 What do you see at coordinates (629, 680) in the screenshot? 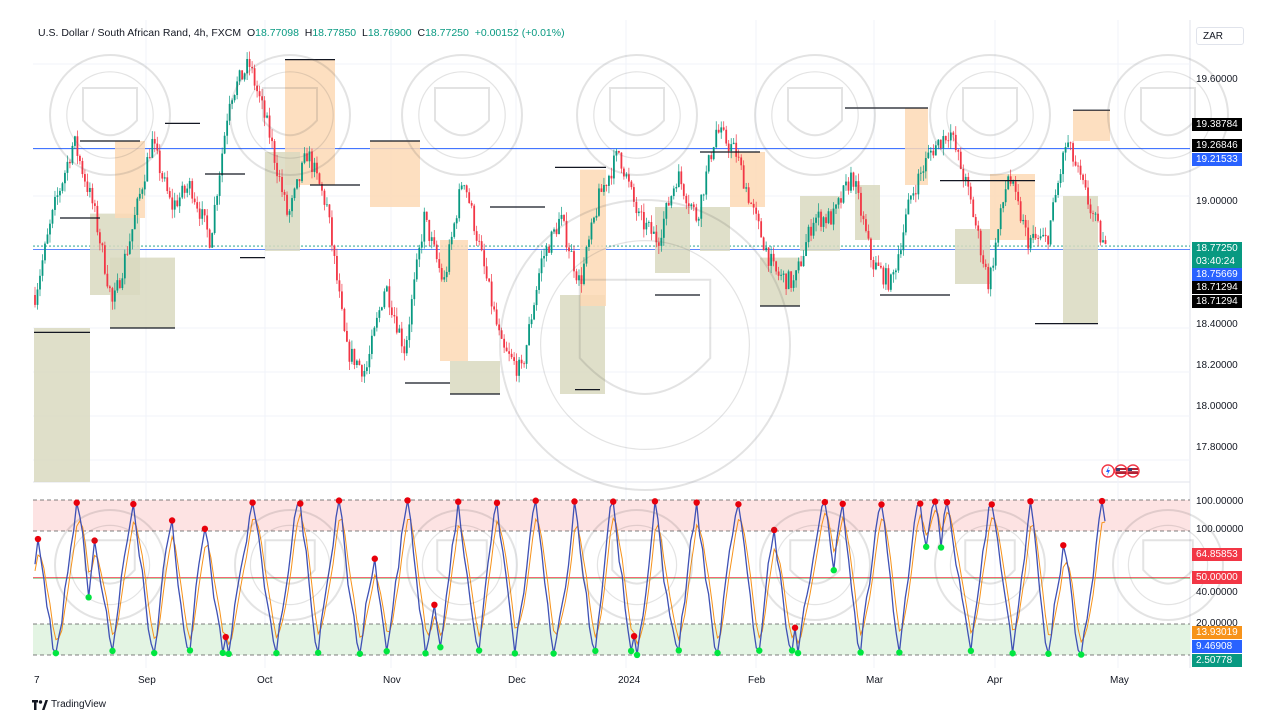
I see `time-tick: 2024` at bounding box center [629, 680].